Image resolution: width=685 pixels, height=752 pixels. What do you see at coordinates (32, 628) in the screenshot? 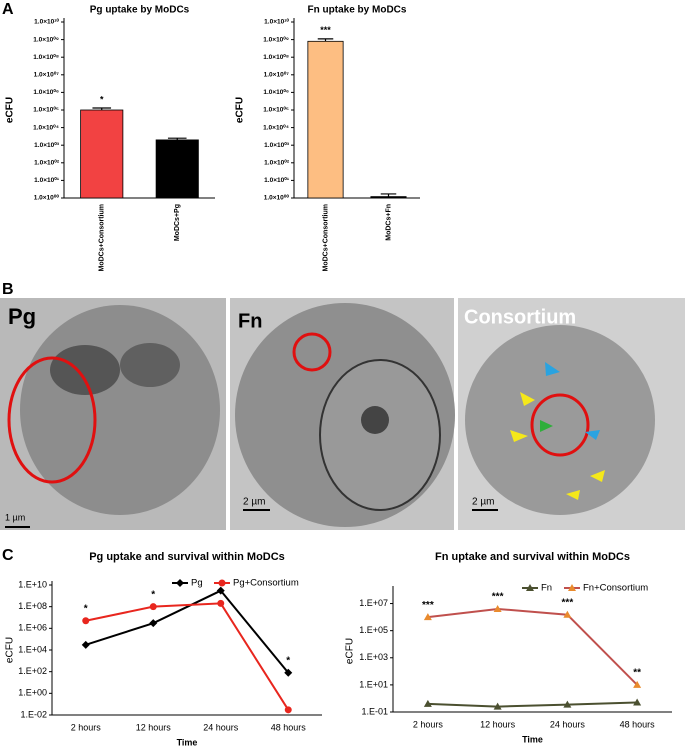
I see `y-tick-label: 1.E+06` at bounding box center [32, 628].